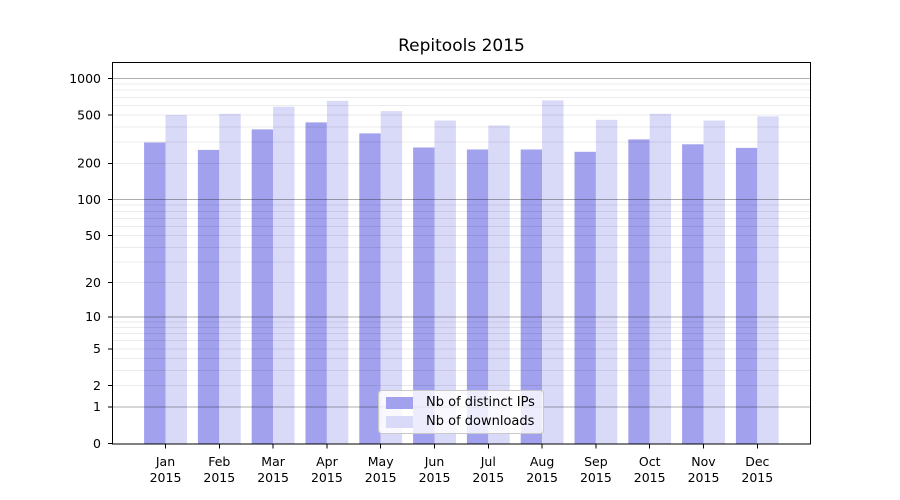 This screenshot has height=500, width=900. I want to click on bar-distinct-ips-jul, so click(477, 296).